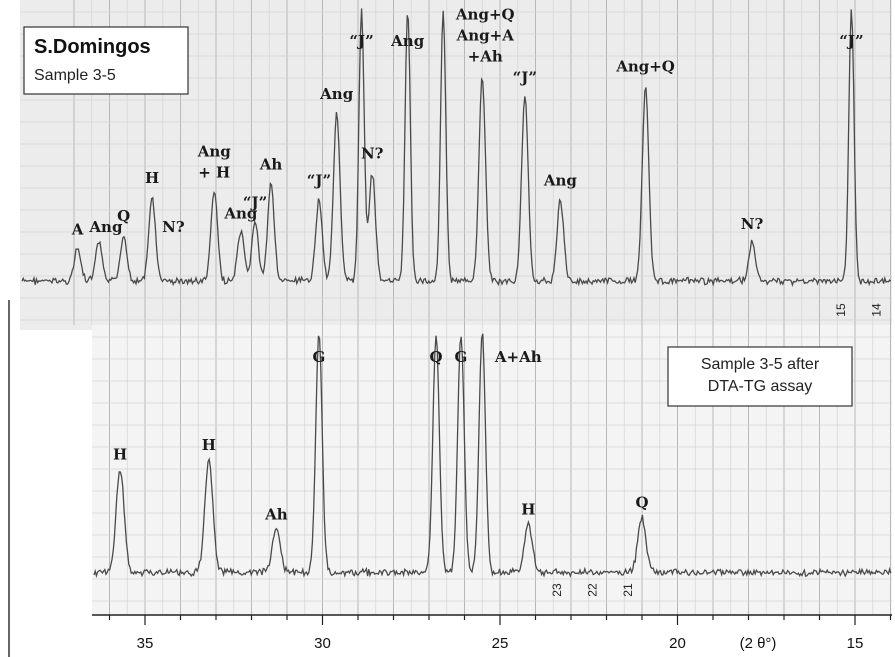 Image resolution: width=895 pixels, height=657 pixels. Describe the element at coordinates (628, 590) in the screenshot. I see `chart-tick-label: 21` at that location.